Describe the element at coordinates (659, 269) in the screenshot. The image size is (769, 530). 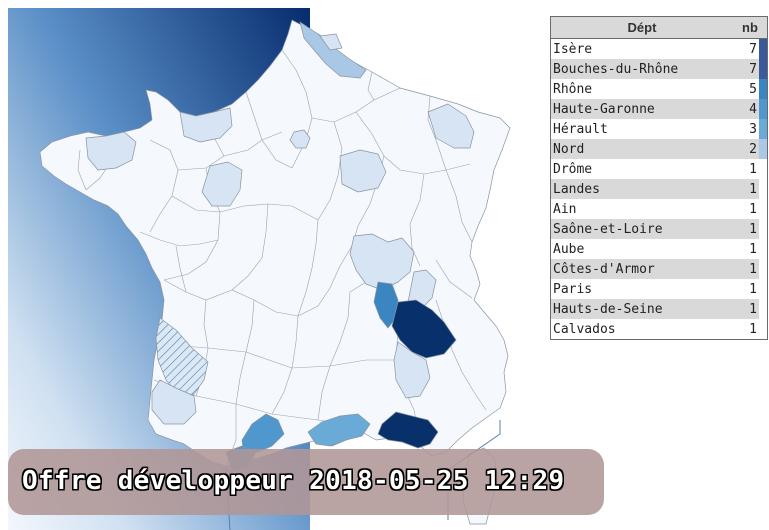
I see `table-row: Côtes-d'Armor 1` at that location.